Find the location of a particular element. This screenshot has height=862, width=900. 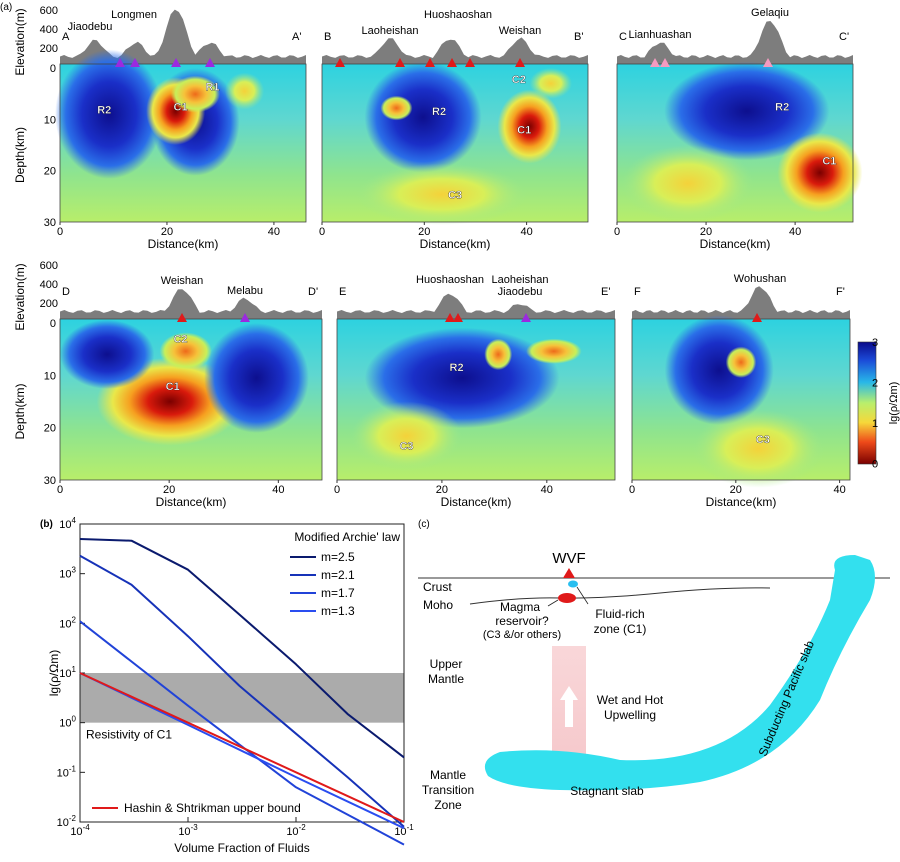

profile-start-label: A is located at coordinates (66, 37).